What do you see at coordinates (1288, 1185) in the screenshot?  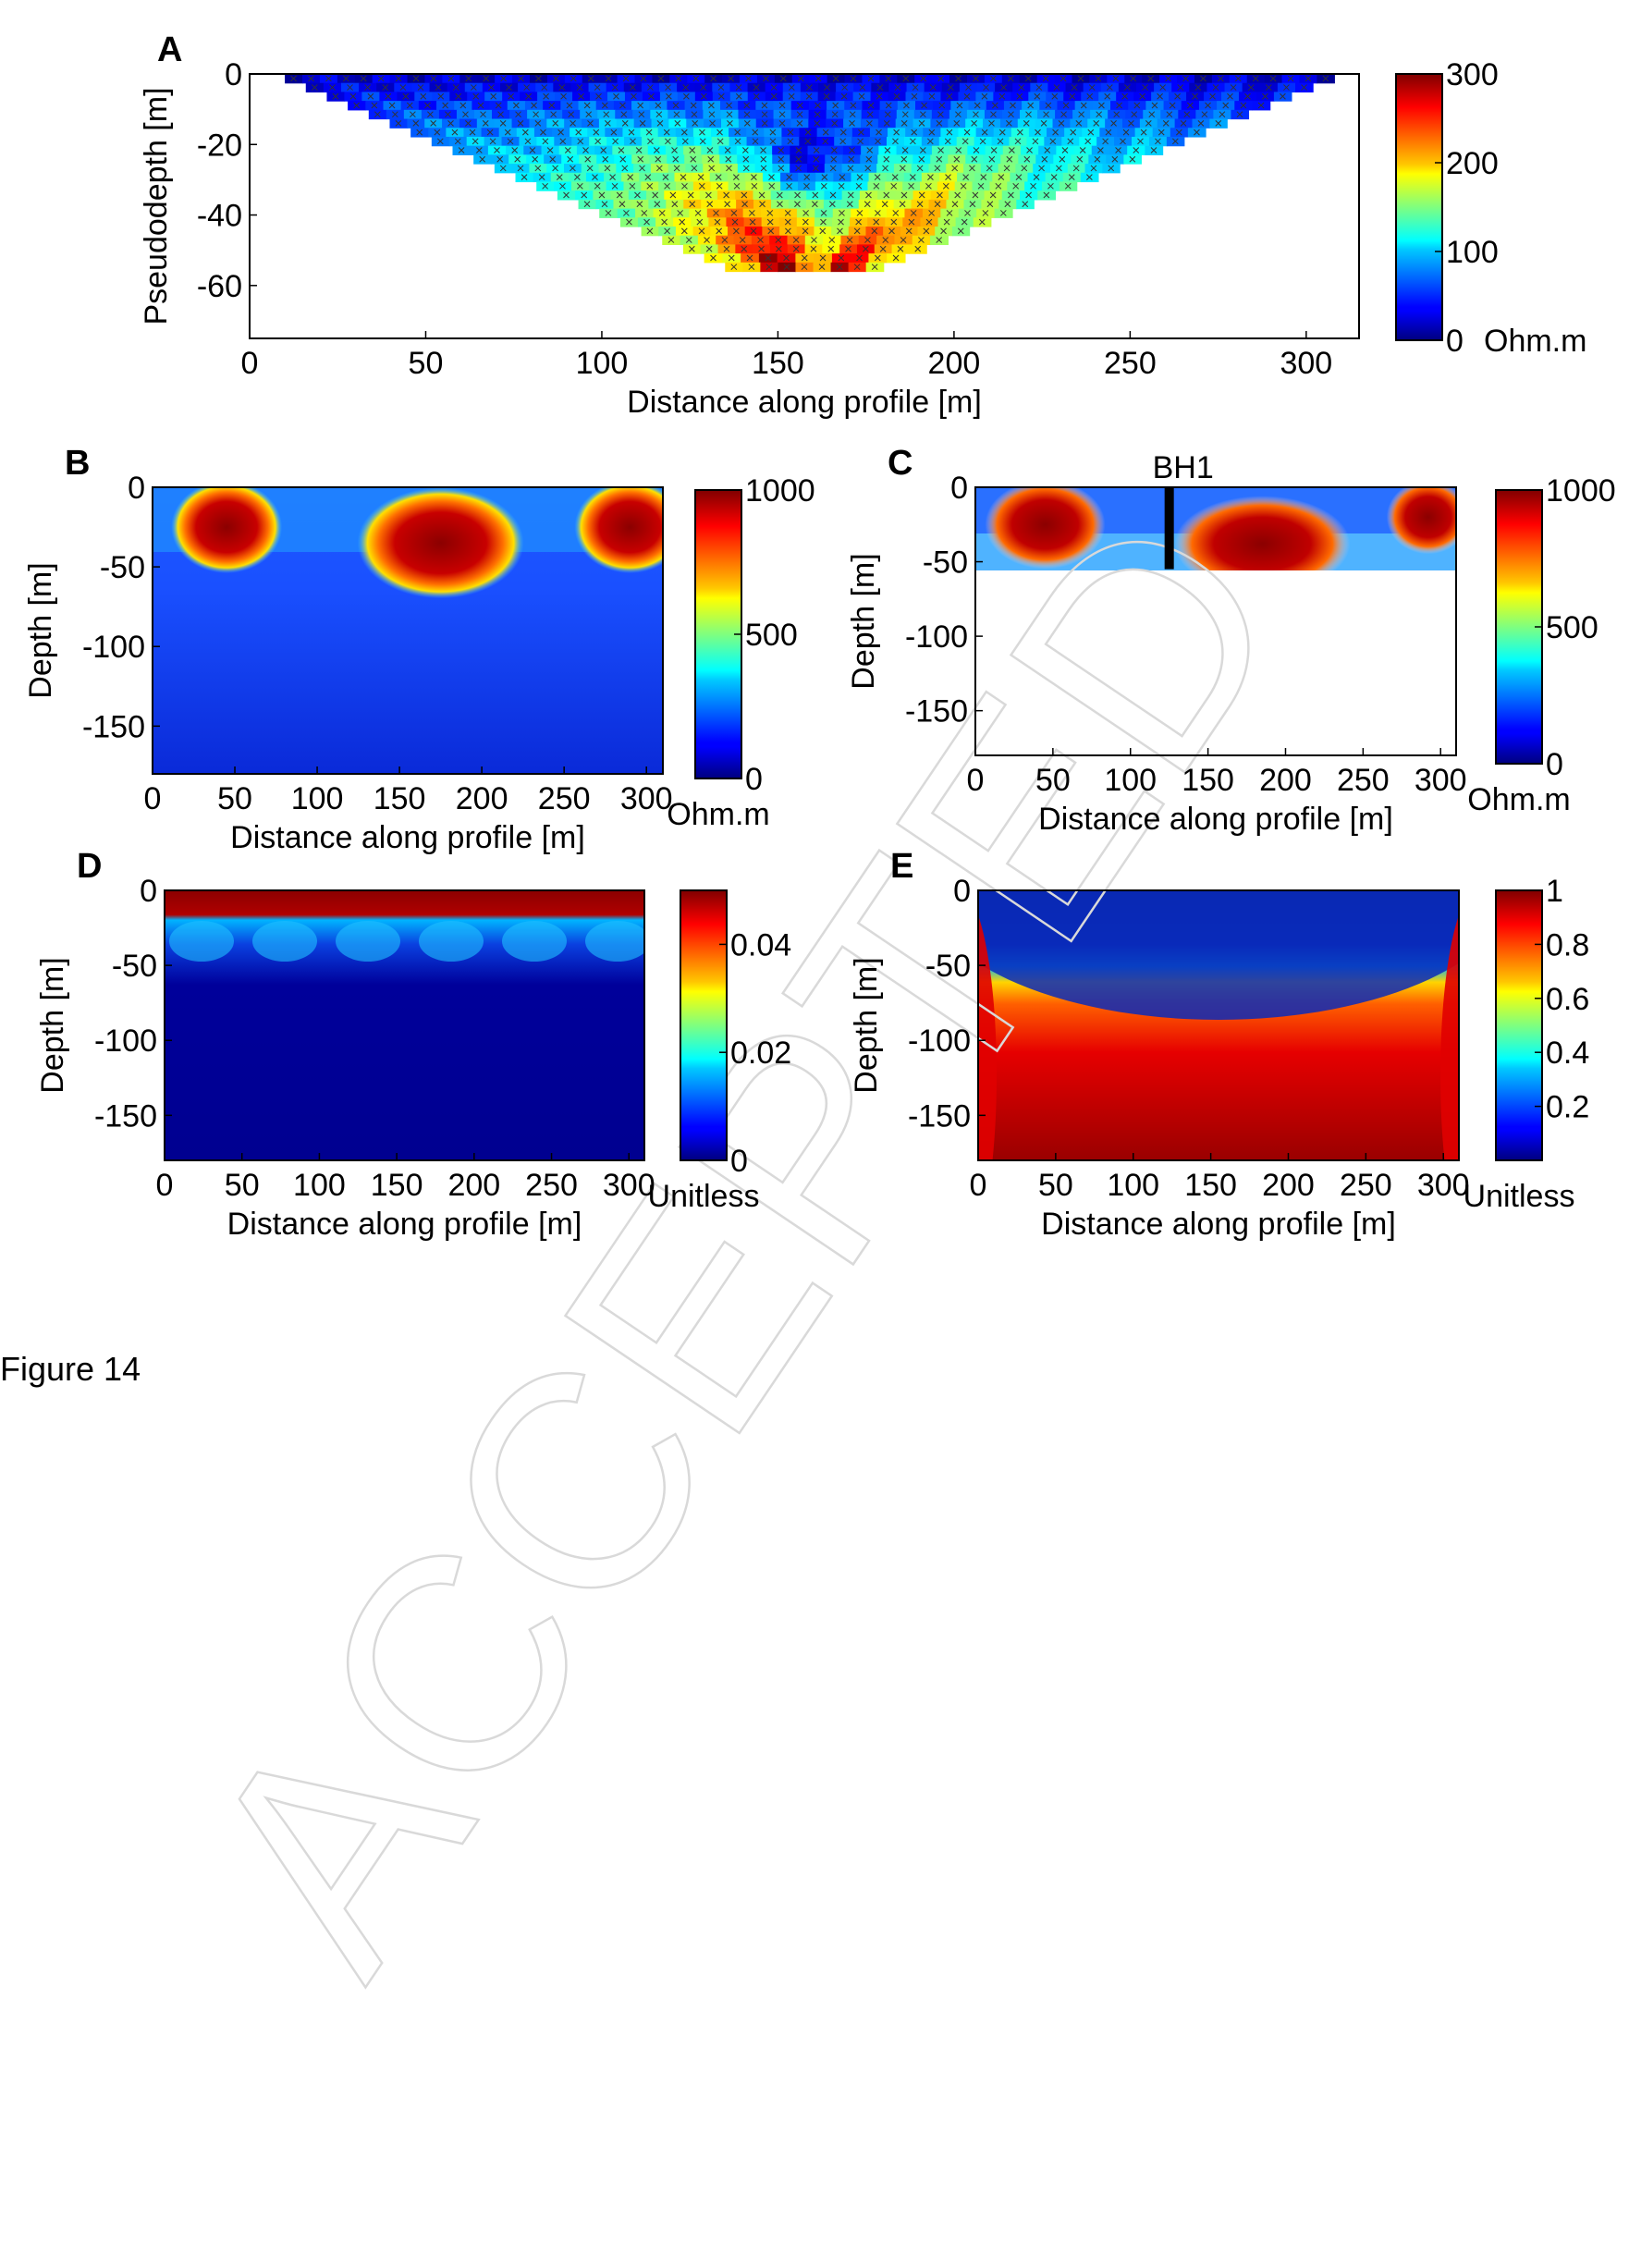 I see `x-tick-label: 200` at bounding box center [1288, 1185].